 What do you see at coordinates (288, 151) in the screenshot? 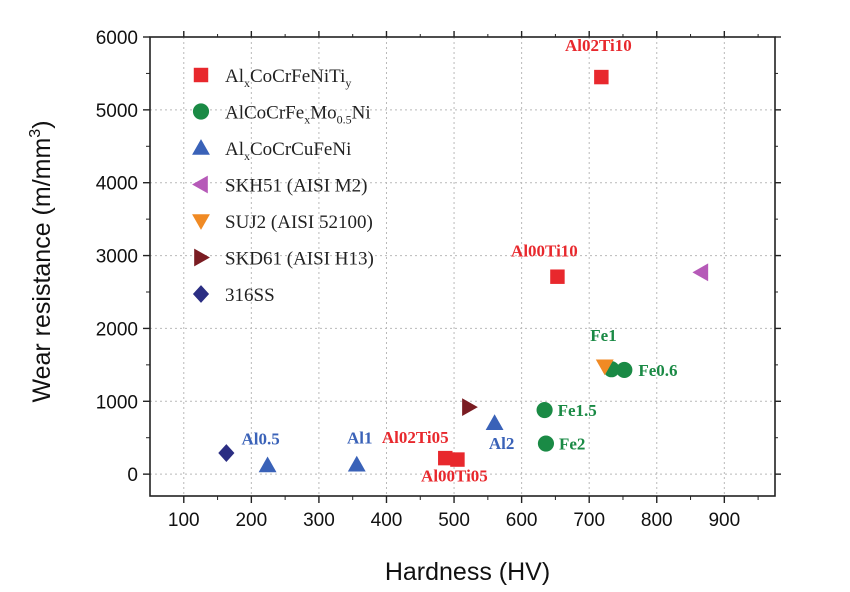
I see `legend-label: Alx​CoCrCuFeNi` at bounding box center [288, 151].